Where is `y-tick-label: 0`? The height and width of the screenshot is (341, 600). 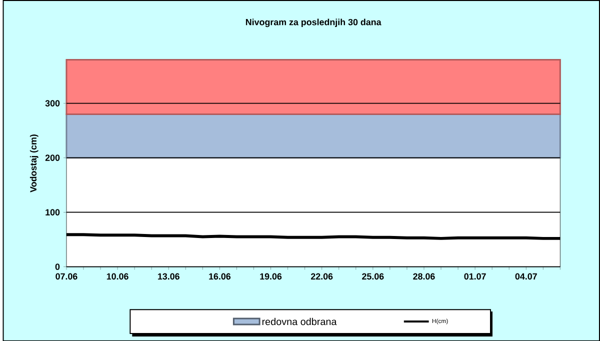 y-tick-label: 0 is located at coordinates (57, 266).